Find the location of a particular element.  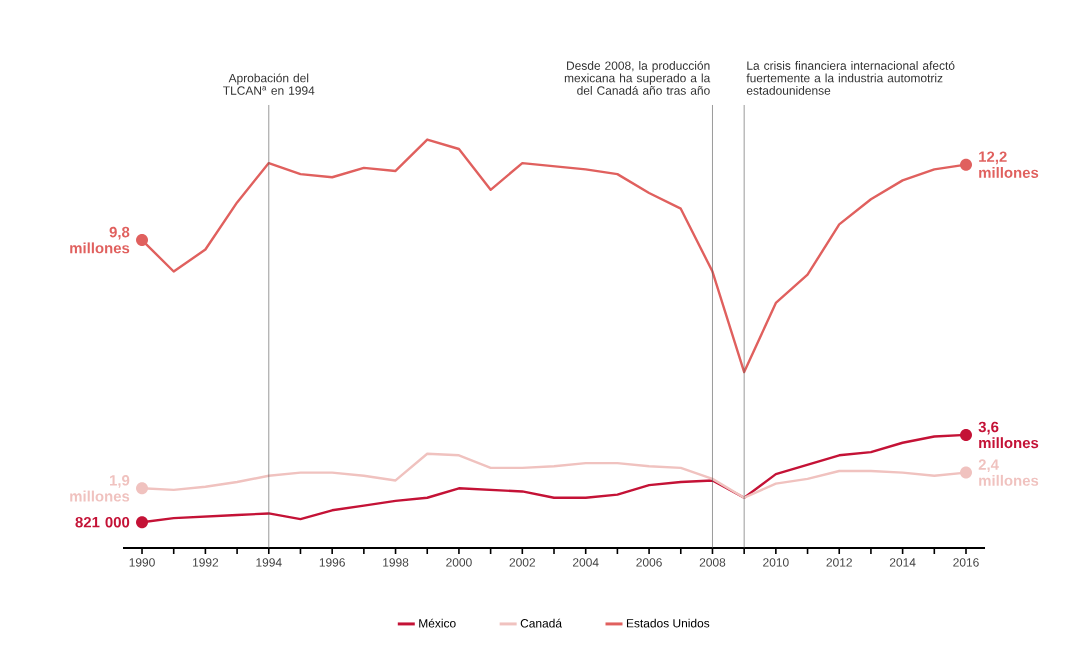

legend-label: Canadá is located at coordinates (541, 623).